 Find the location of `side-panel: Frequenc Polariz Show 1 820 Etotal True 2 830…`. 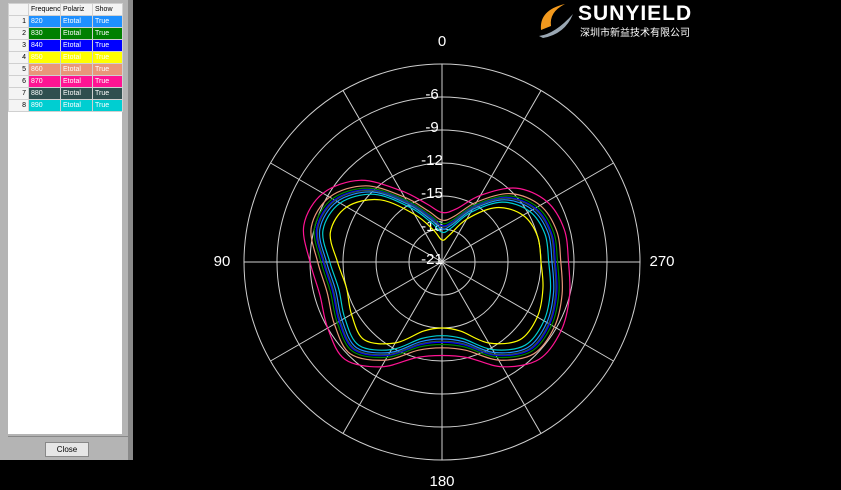

side-panel: Frequenc Polariz Show 1 820 Etotal True 2 830… is located at coordinates (66, 230).